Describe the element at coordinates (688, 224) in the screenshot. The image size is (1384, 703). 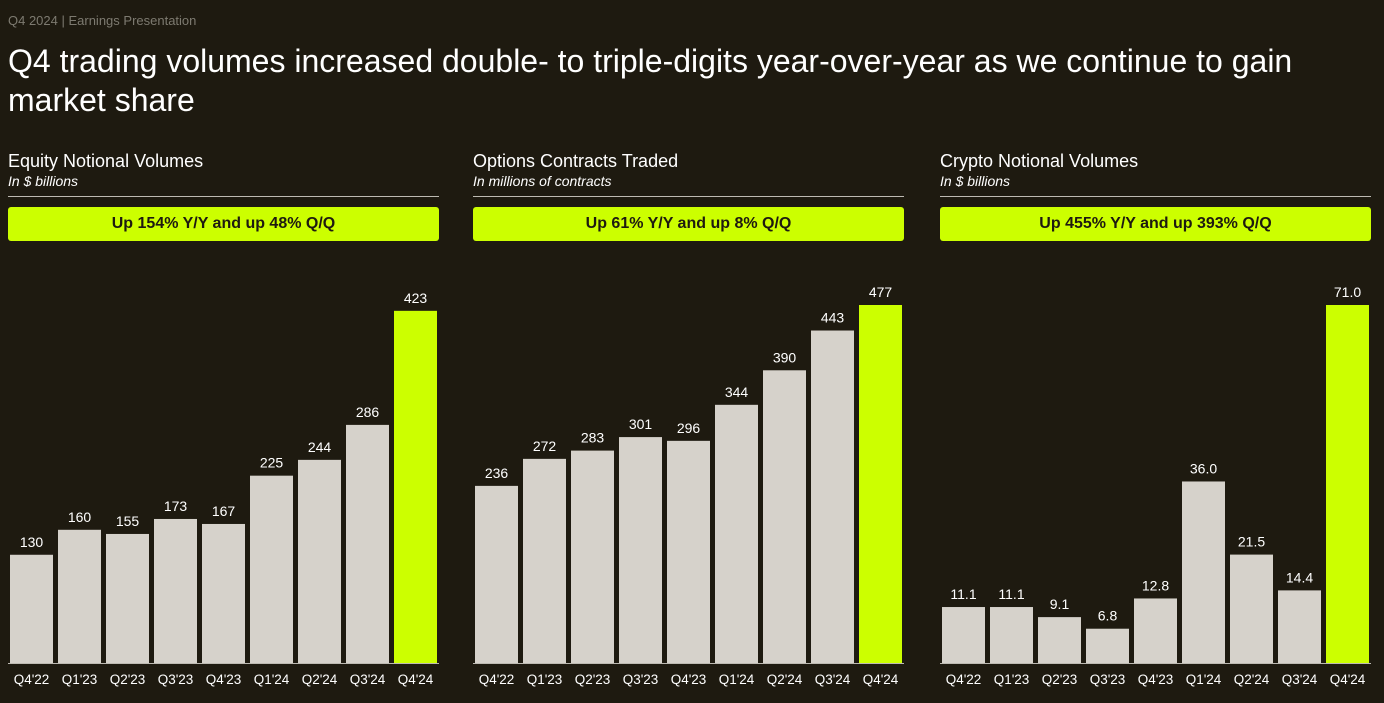
I see `growth-banner: Up 61% Y/Y and up 8% Q/Q` at that location.